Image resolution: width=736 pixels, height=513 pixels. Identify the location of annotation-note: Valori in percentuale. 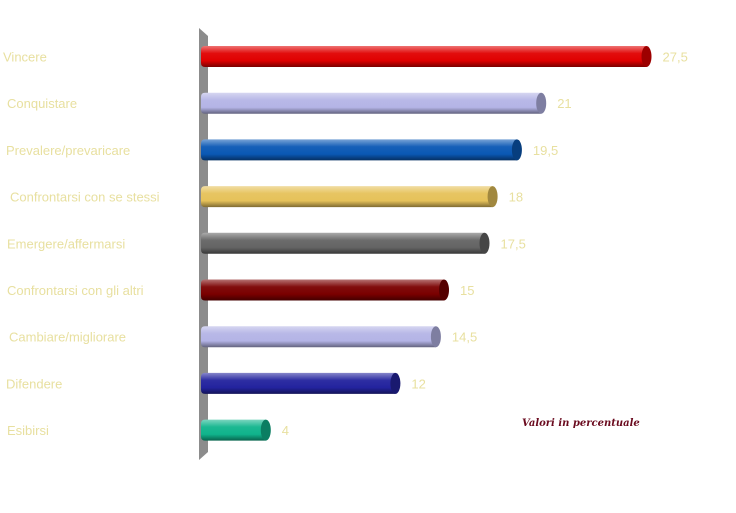
(581, 423).